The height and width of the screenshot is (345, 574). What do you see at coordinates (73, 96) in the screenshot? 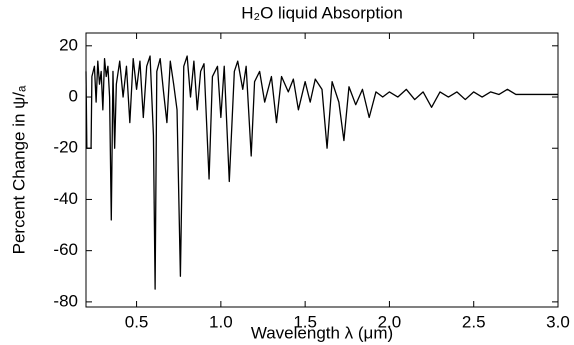
I see `y-tick-label: 0` at bounding box center [73, 96].